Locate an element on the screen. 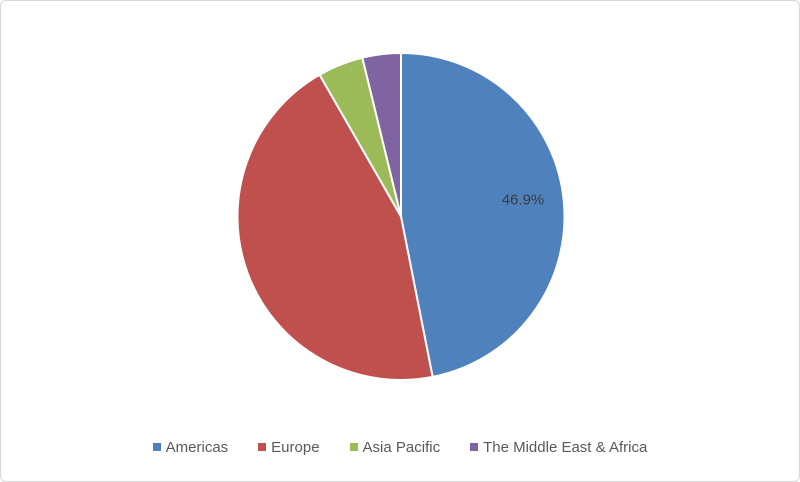 The width and height of the screenshot is (800, 482). legend-marker-europe is located at coordinates (262, 447).